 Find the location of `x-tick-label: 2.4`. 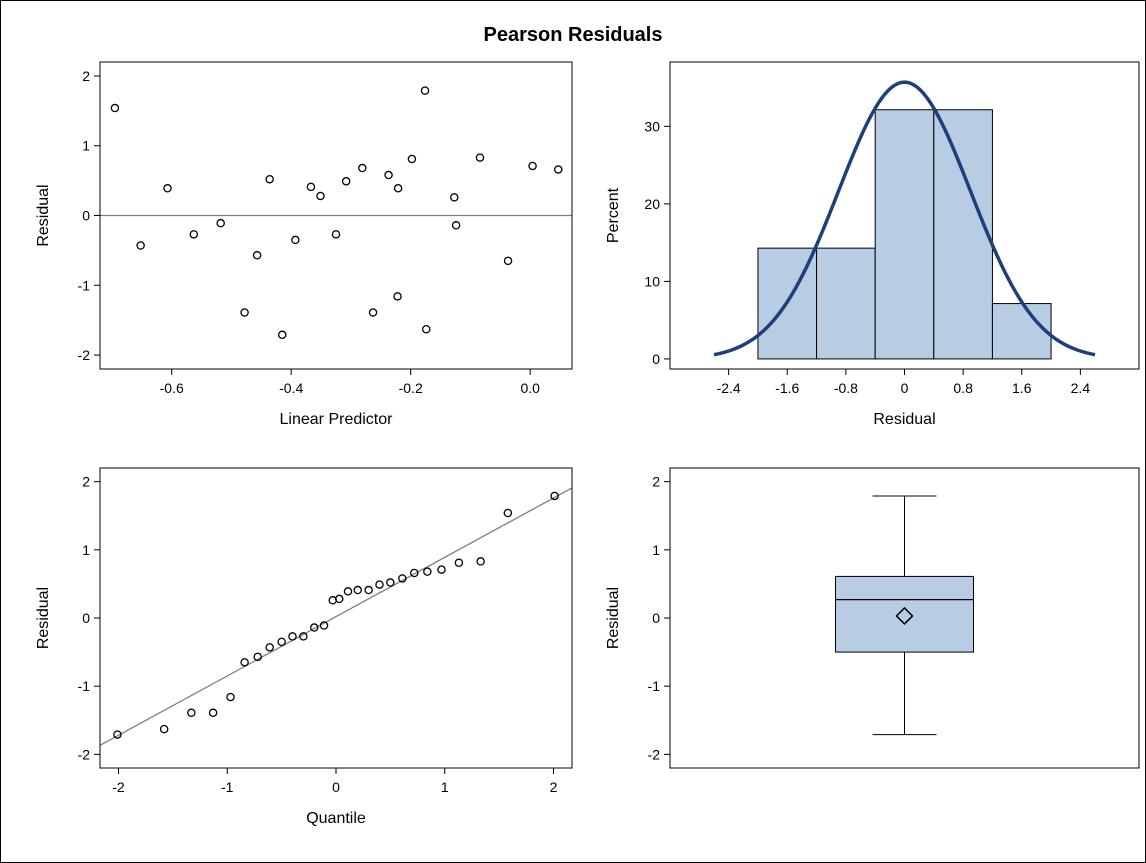

x-tick-label: 2.4 is located at coordinates (1081, 388).